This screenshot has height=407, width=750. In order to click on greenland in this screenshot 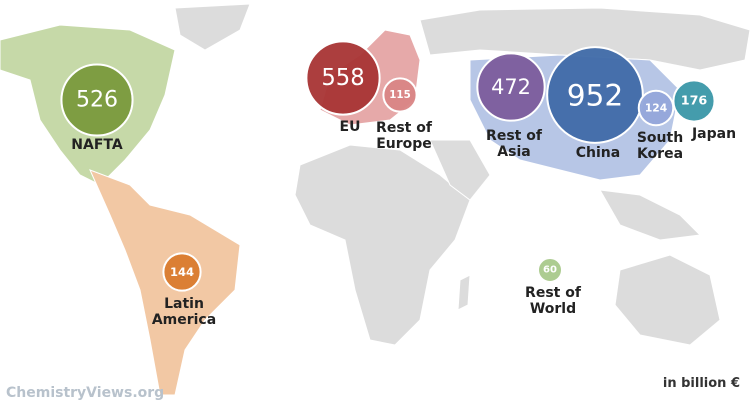, I will do `click(212, 27)`.